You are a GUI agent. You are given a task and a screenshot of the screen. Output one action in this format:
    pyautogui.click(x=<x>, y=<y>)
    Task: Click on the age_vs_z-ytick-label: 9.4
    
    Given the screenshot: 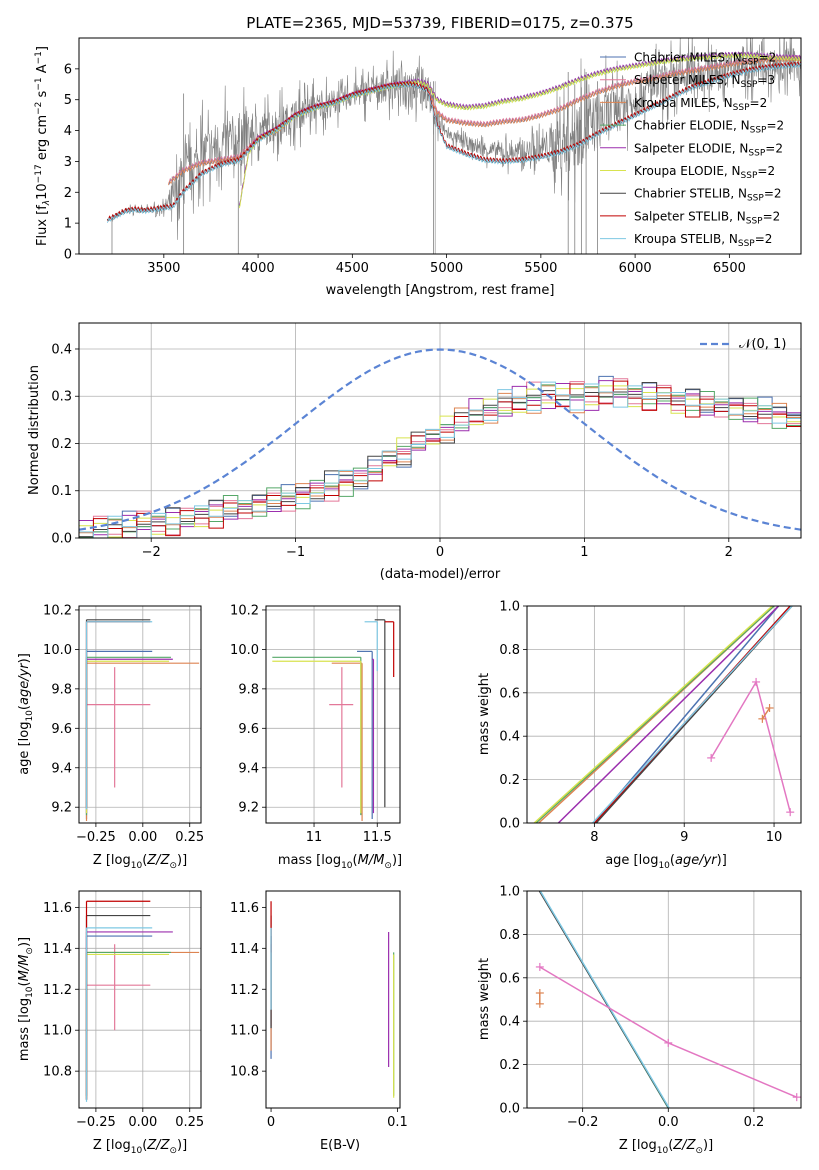 What is the action you would take?
    pyautogui.click(x=61, y=768)
    